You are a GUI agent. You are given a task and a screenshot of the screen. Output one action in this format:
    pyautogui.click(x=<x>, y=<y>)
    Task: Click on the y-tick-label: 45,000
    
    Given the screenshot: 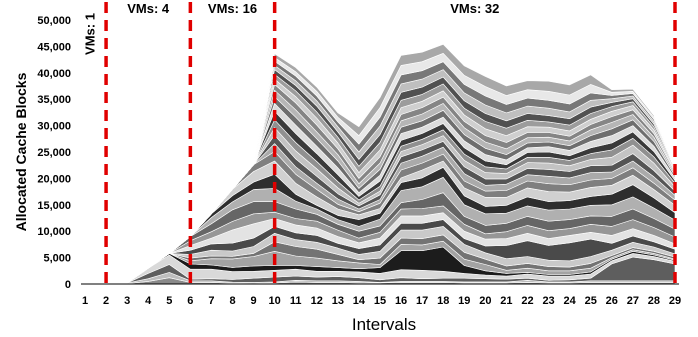 What is the action you would take?
    pyautogui.click(x=54, y=47)
    